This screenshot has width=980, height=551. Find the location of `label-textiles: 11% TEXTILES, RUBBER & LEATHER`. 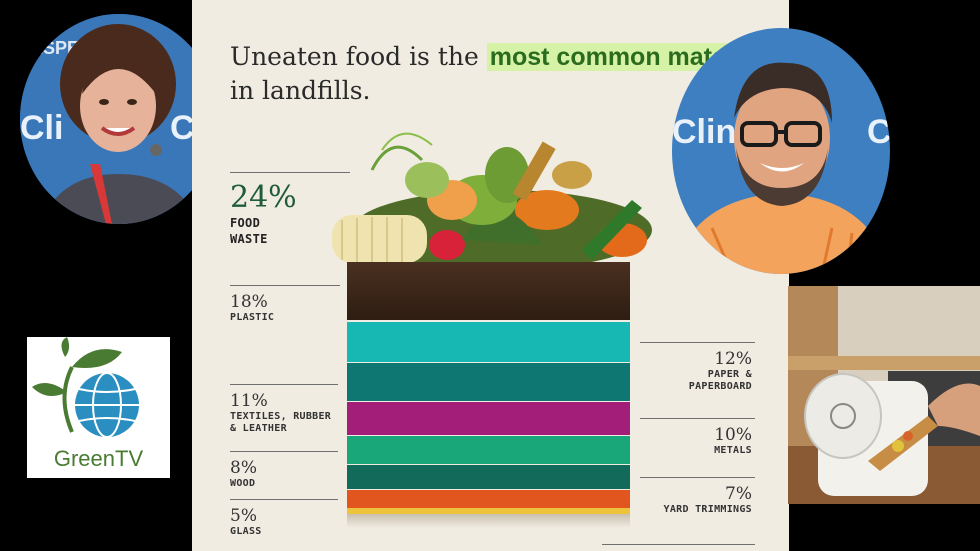

label-textiles: 11% TEXTILES, RUBBER & LEATHER is located at coordinates (280, 413).